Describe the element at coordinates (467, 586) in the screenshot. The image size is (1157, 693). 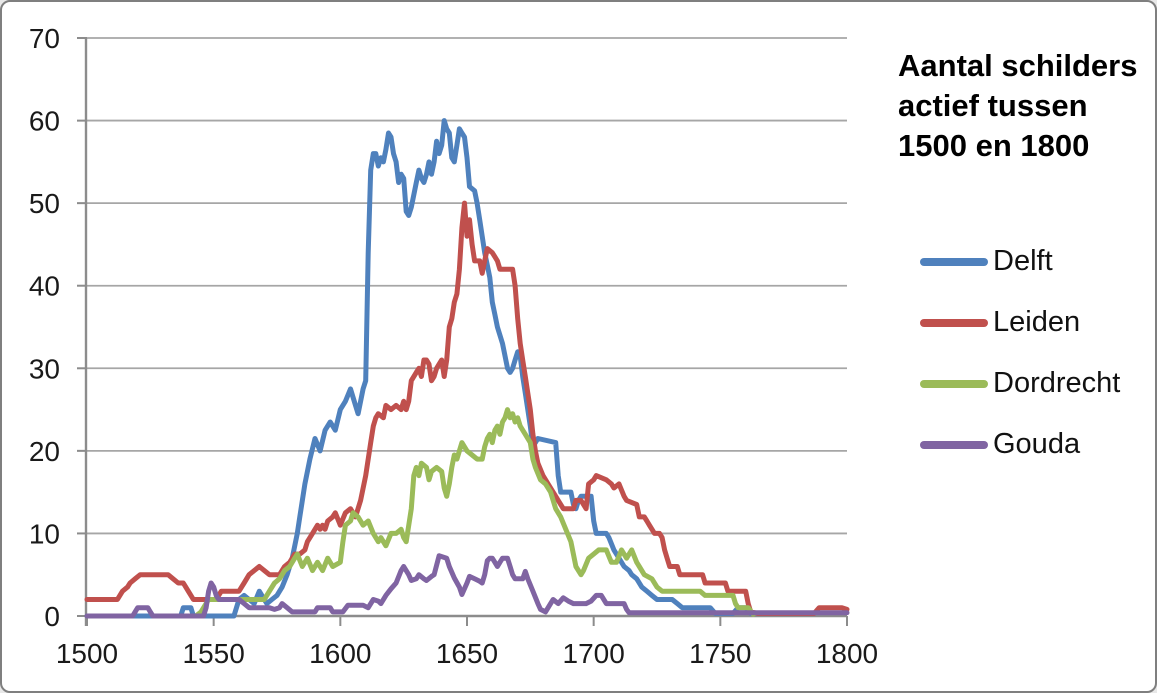
I see `series-line-gouda` at that location.